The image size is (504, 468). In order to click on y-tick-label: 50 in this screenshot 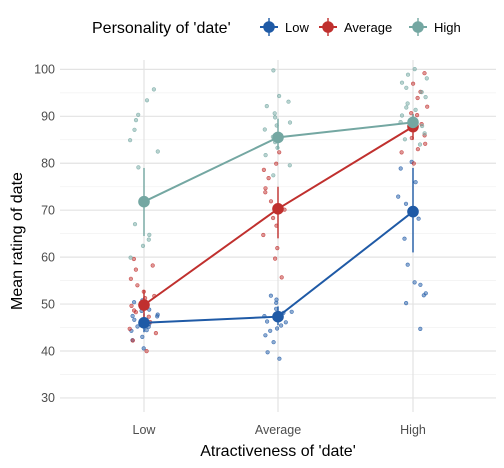, I will do `click(48, 304)`.